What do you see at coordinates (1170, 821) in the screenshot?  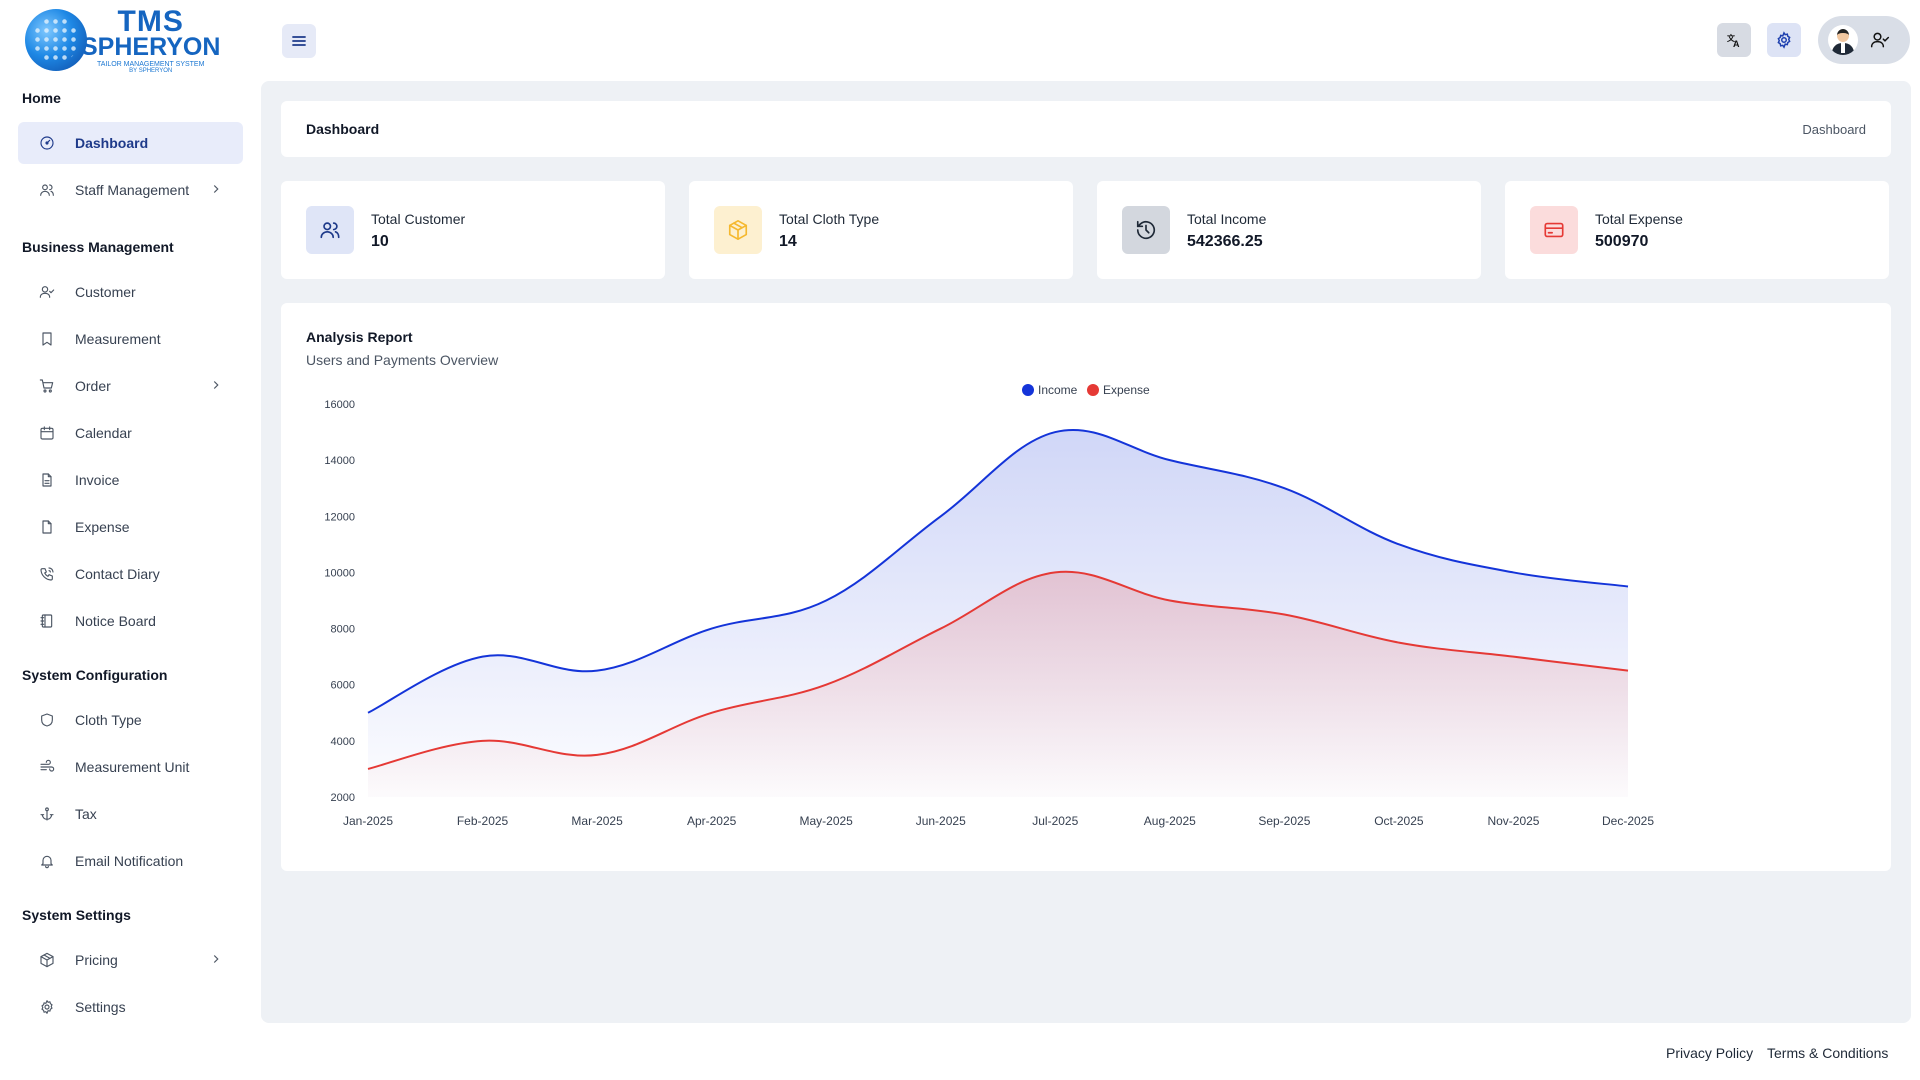 I see `x-tick-label: Aug-2025` at bounding box center [1170, 821].